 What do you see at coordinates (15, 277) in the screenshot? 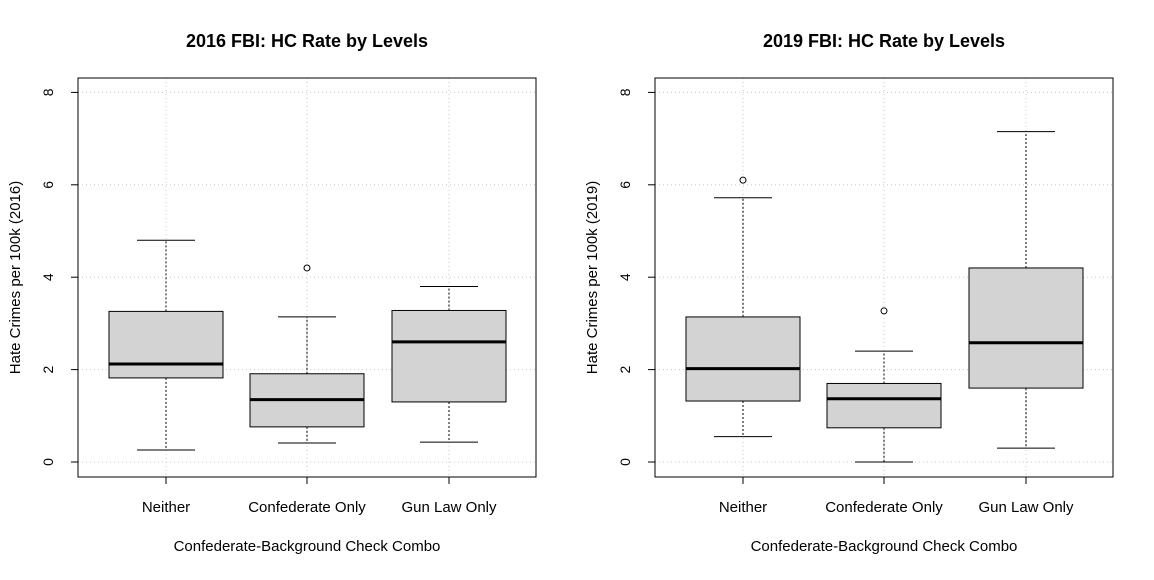
I see `y-axis-label: Hate Crimes per 100k (2016)` at bounding box center [15, 277].